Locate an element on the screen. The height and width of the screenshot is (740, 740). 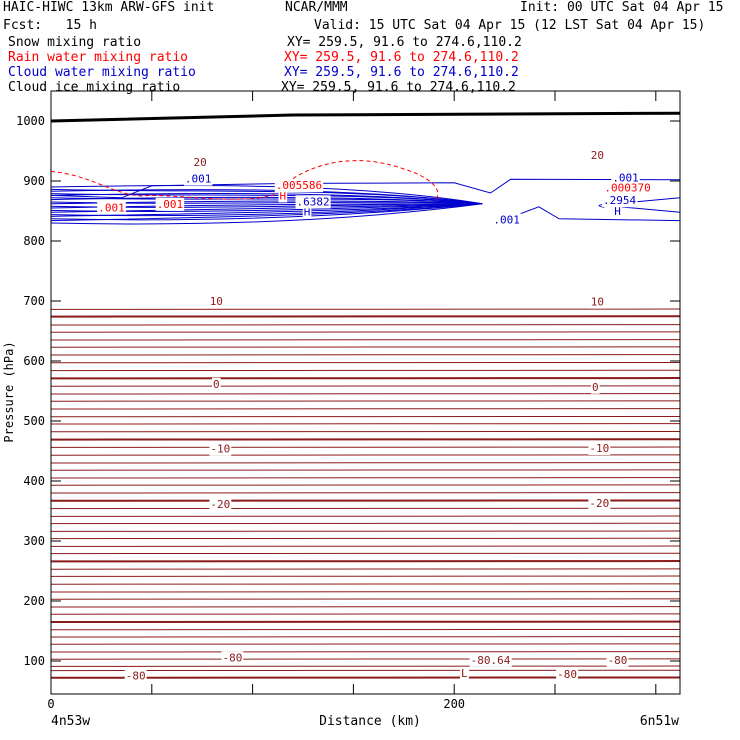
y-tick-label: 200 is located at coordinates (34, 601).